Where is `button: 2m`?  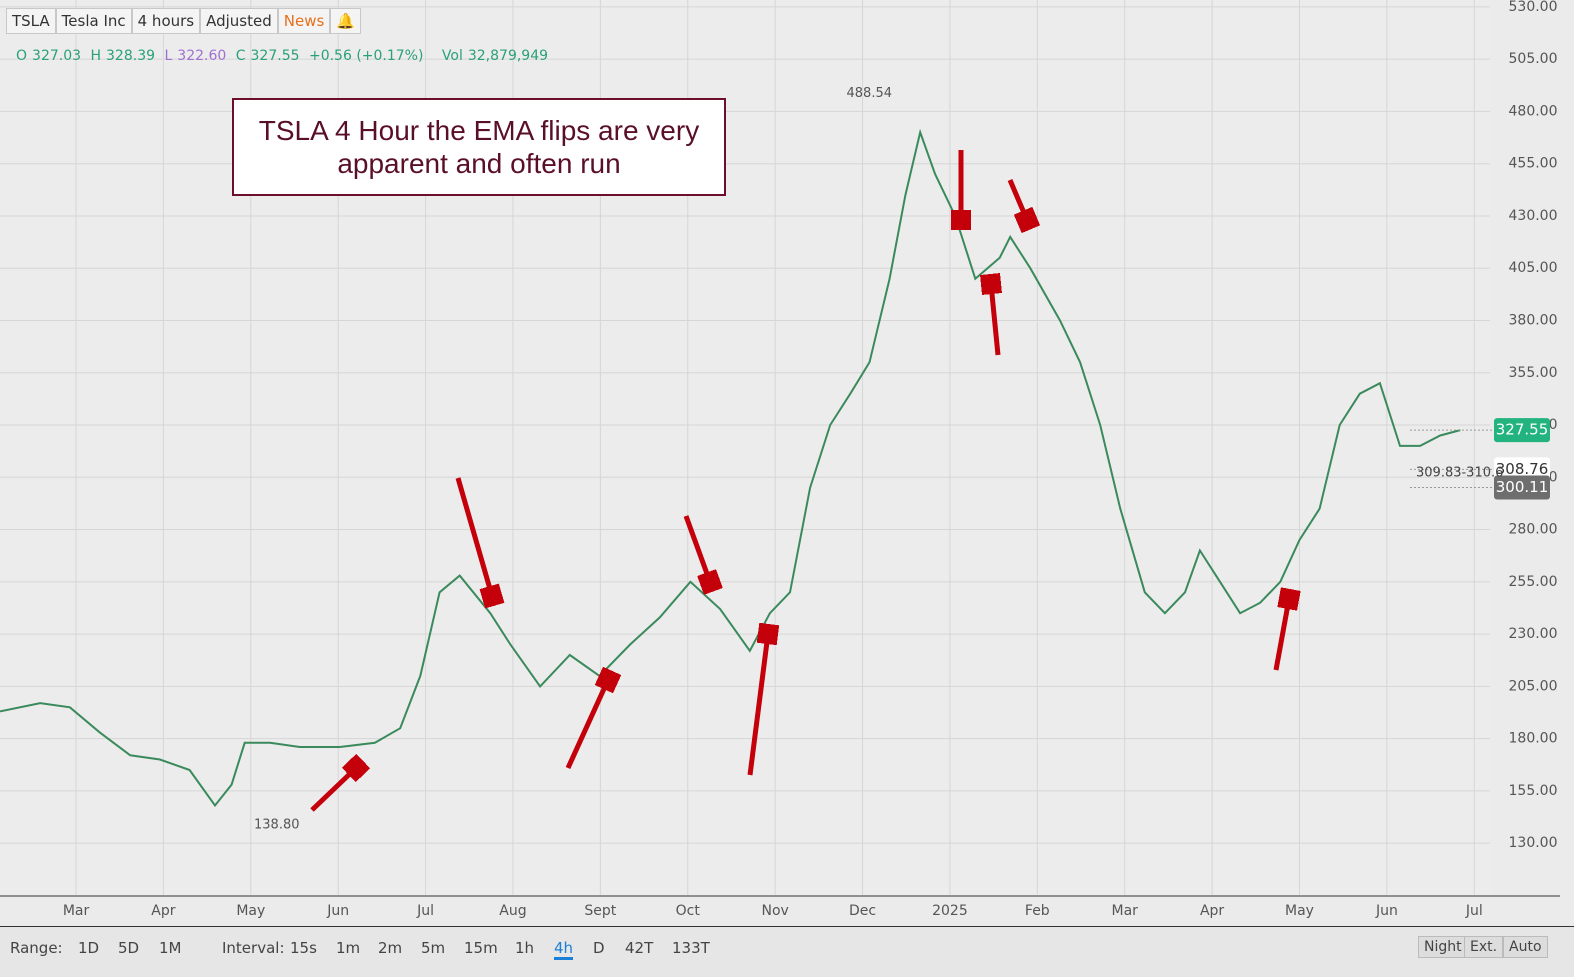 button: 2m is located at coordinates (390, 948).